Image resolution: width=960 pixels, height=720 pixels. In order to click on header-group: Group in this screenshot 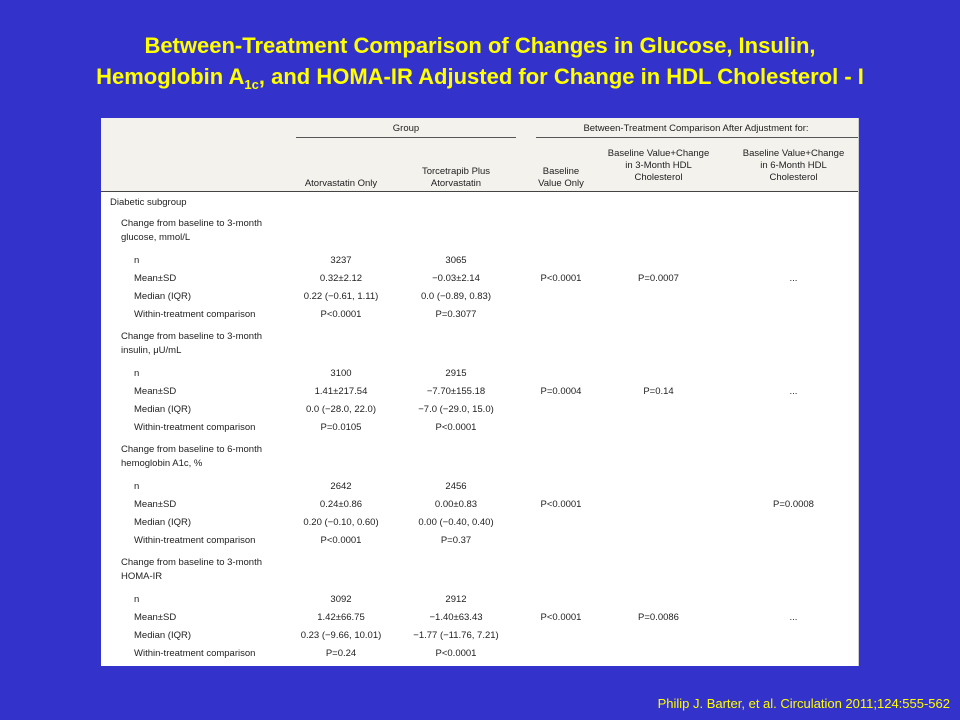, I will do `click(406, 128)`.